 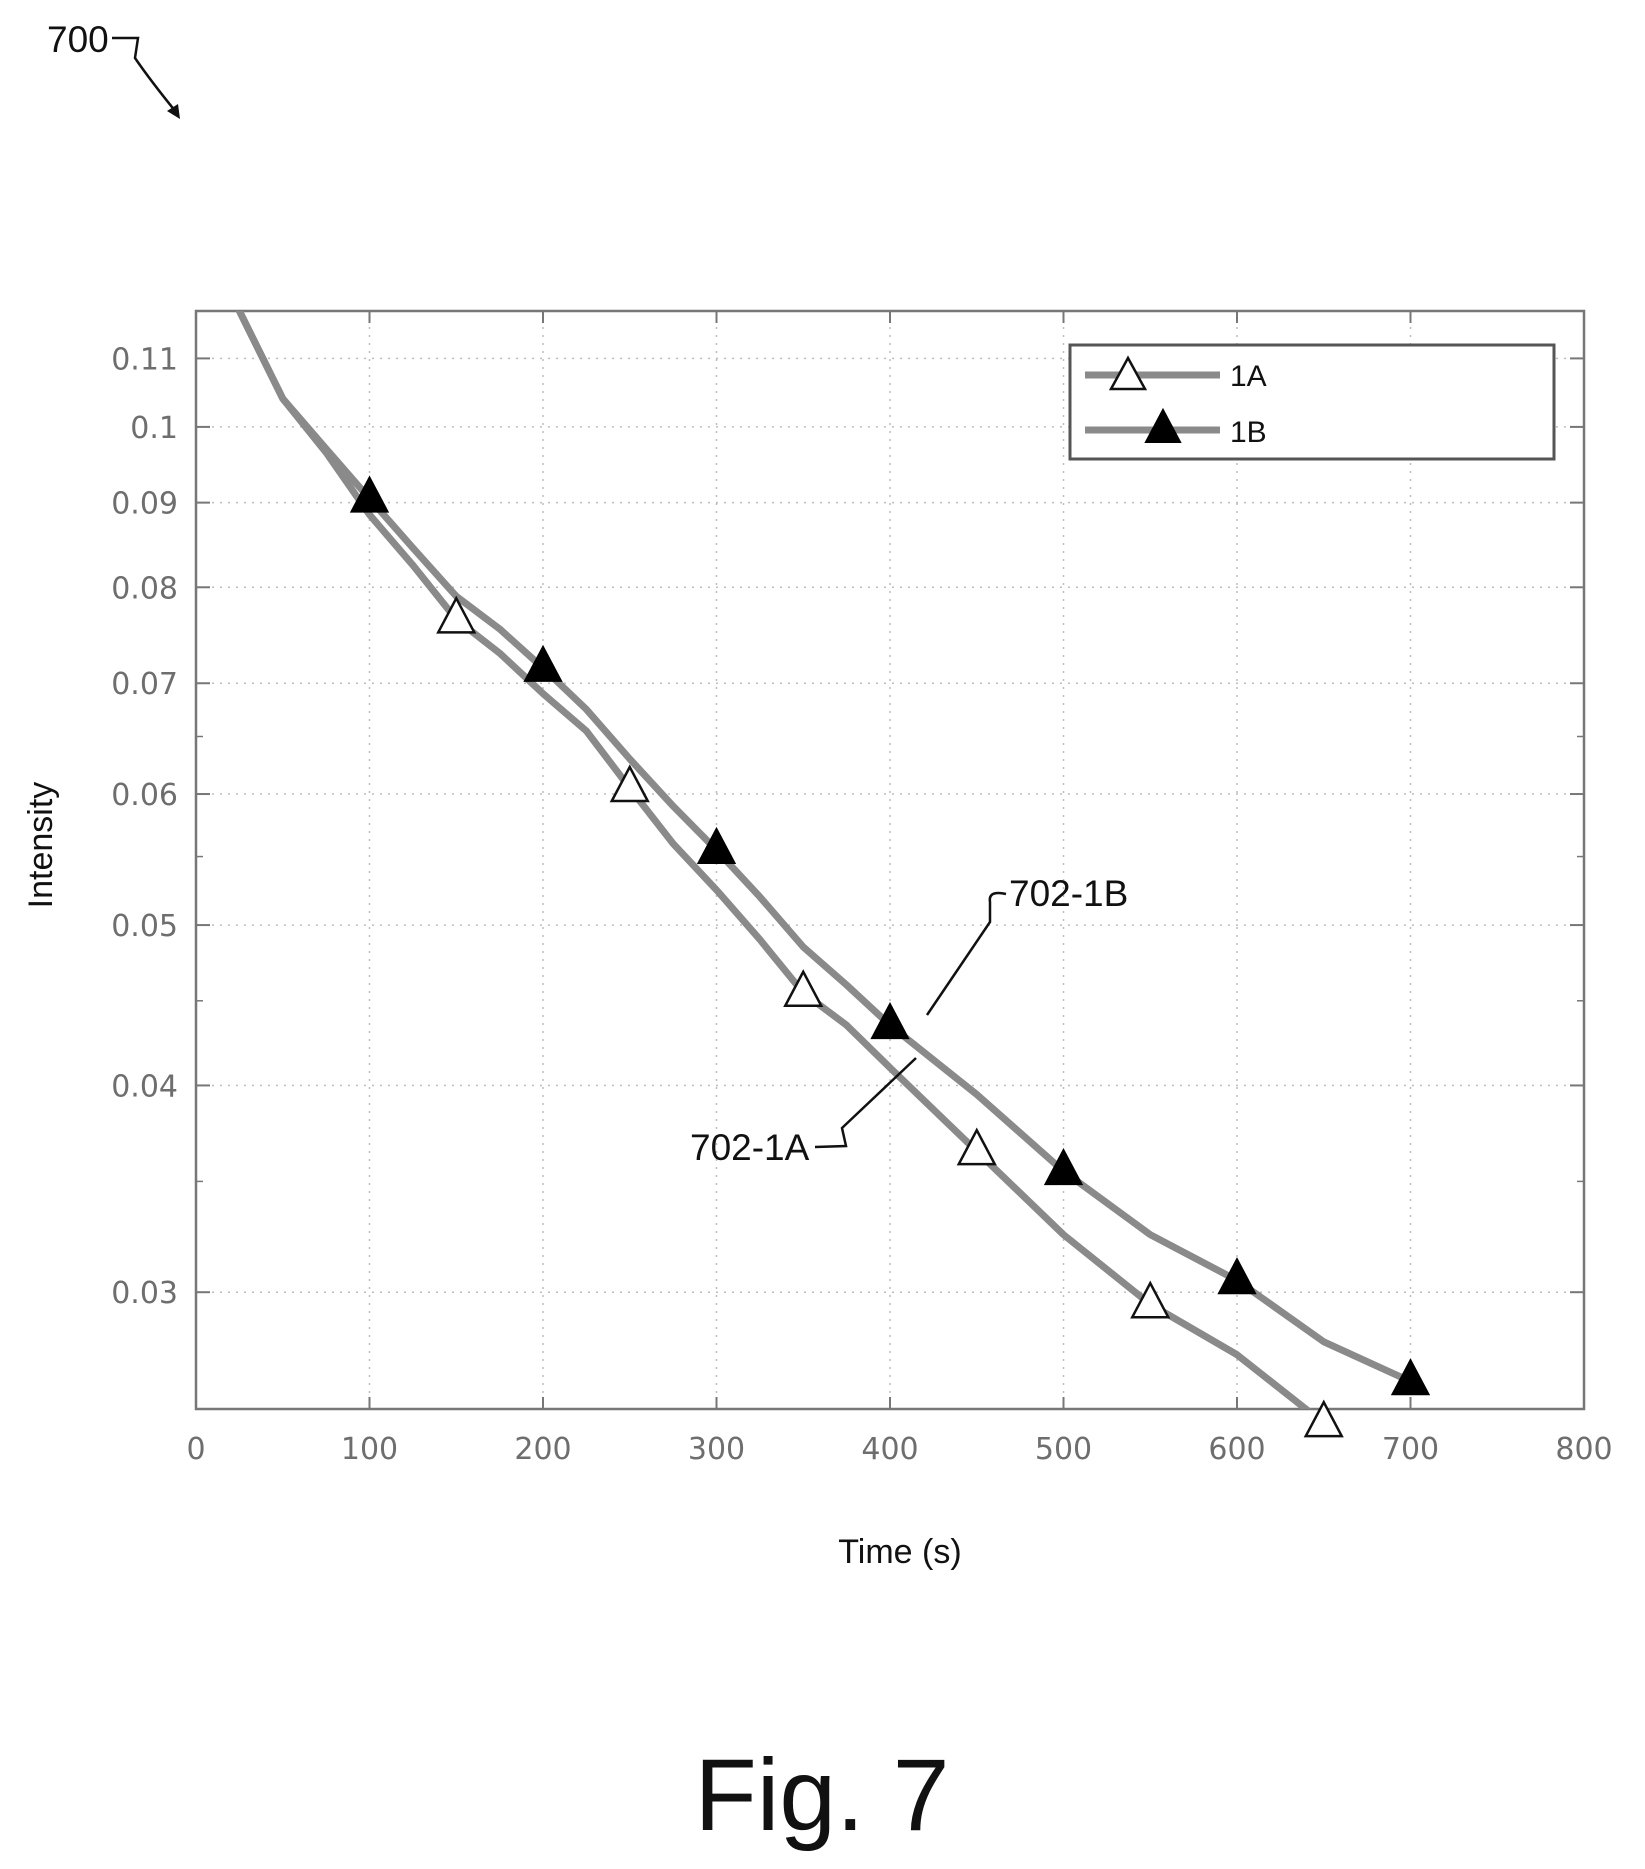 What do you see at coordinates (1063, 1449) in the screenshot?
I see `x-tick-label: 500` at bounding box center [1063, 1449].